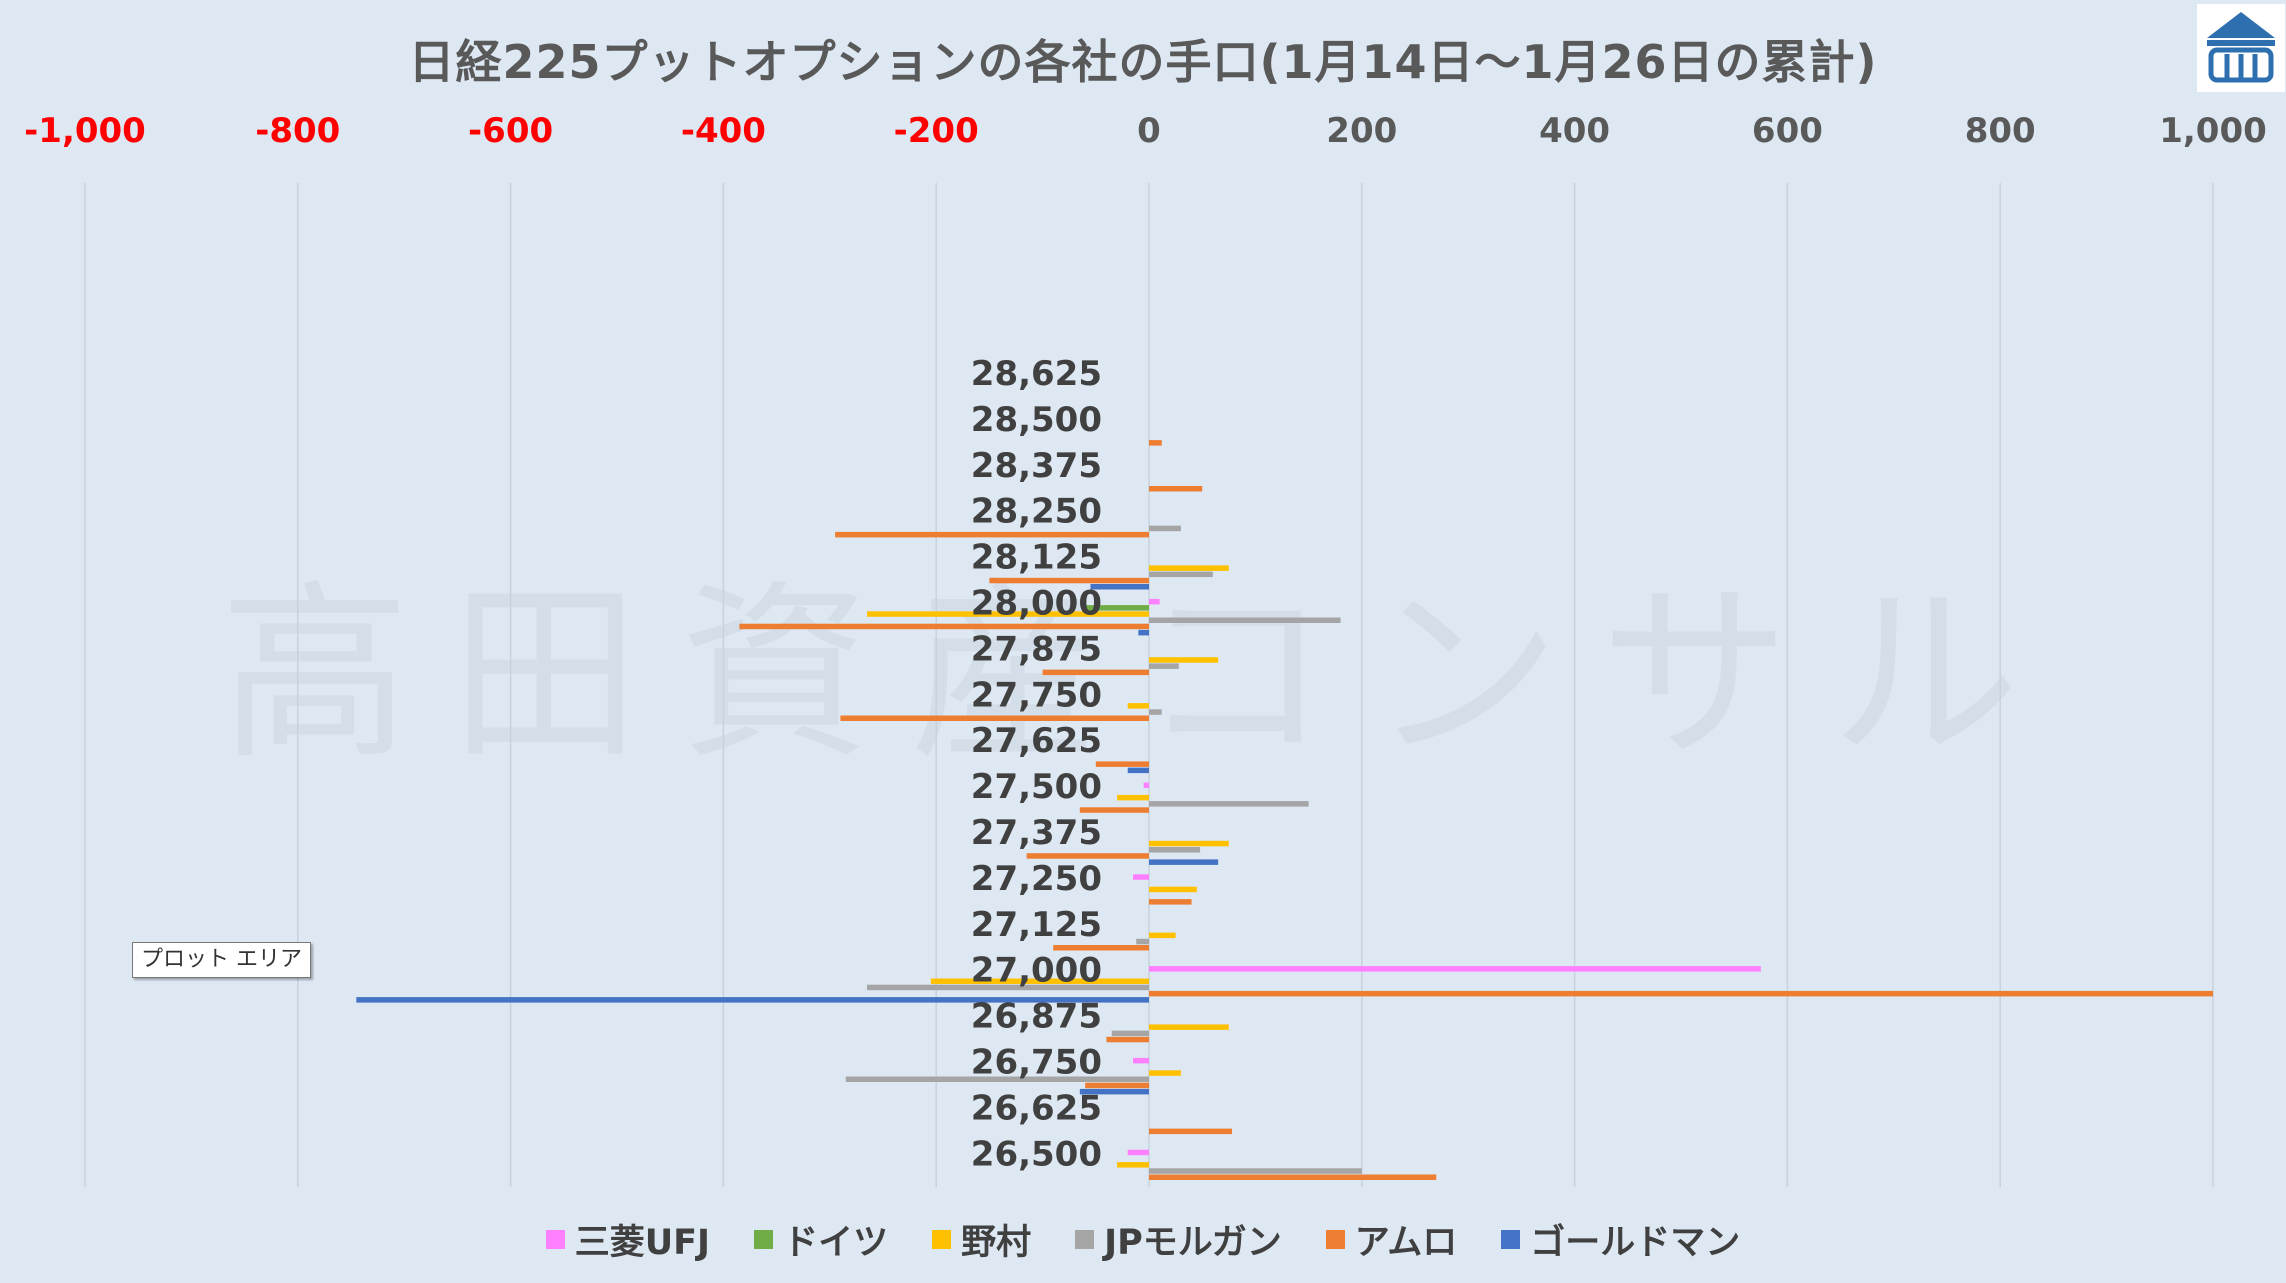  Describe the element at coordinates (1036, 1017) in the screenshot. I see `category-label: 26,875` at that location.